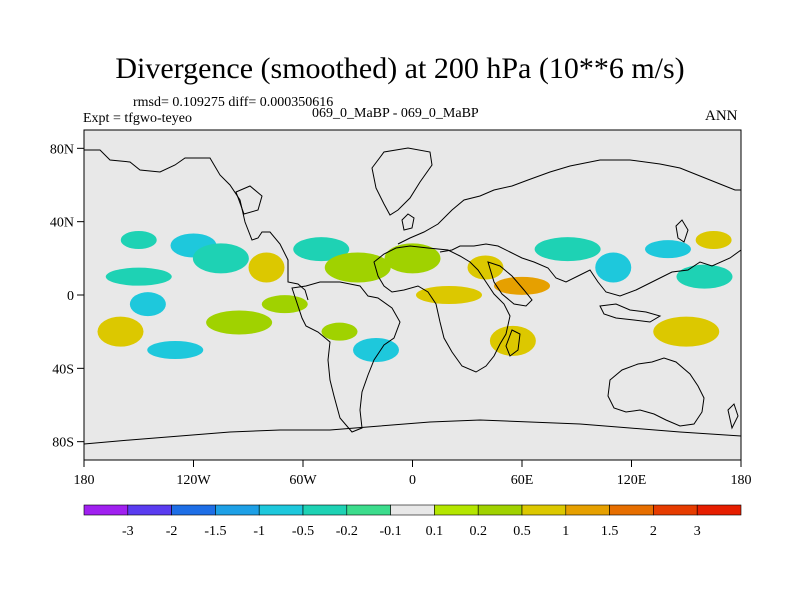 The width and height of the screenshot is (800, 600). What do you see at coordinates (435, 531) in the screenshot?
I see `colorbar-label: 0.1` at bounding box center [435, 531].